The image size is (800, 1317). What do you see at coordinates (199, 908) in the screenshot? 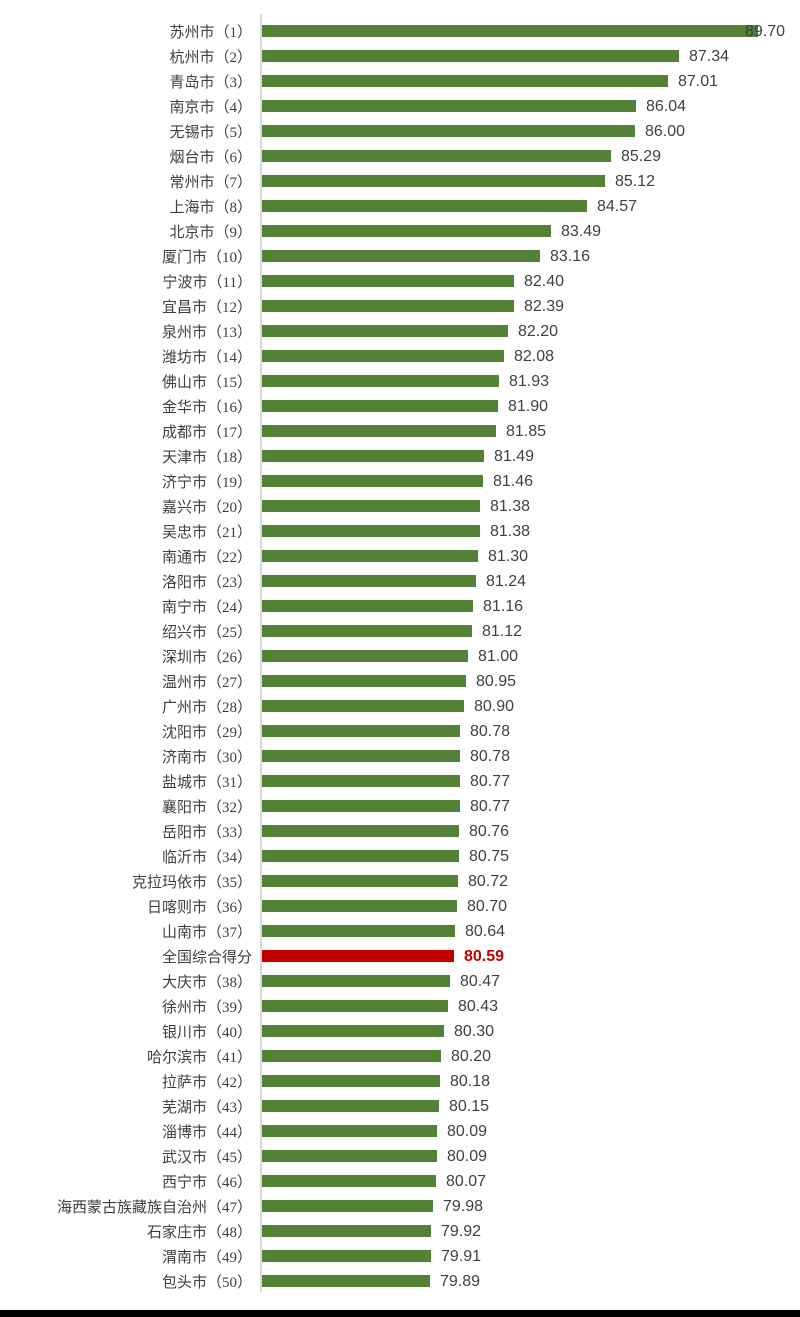
I see `category-label: 日喀则市（36）` at bounding box center [199, 908].